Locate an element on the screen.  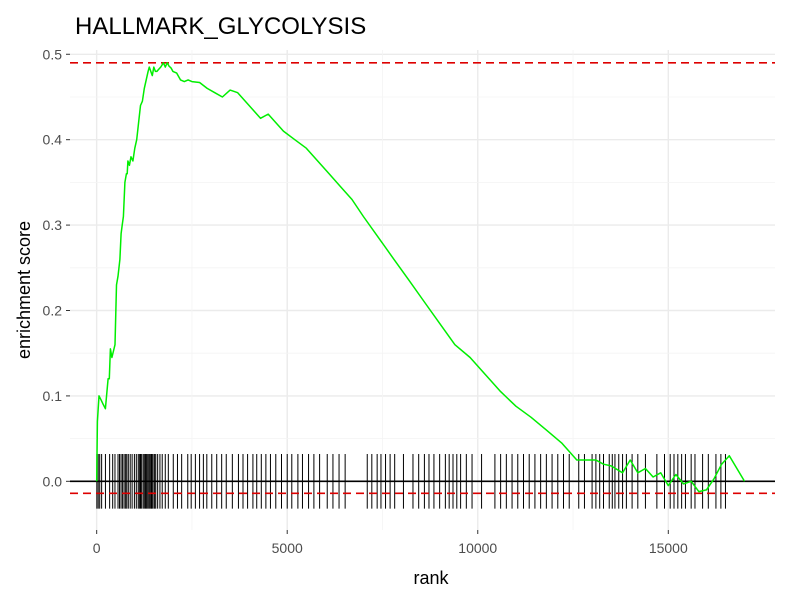
y-tick-label: 0.1 is located at coordinates (53, 396).